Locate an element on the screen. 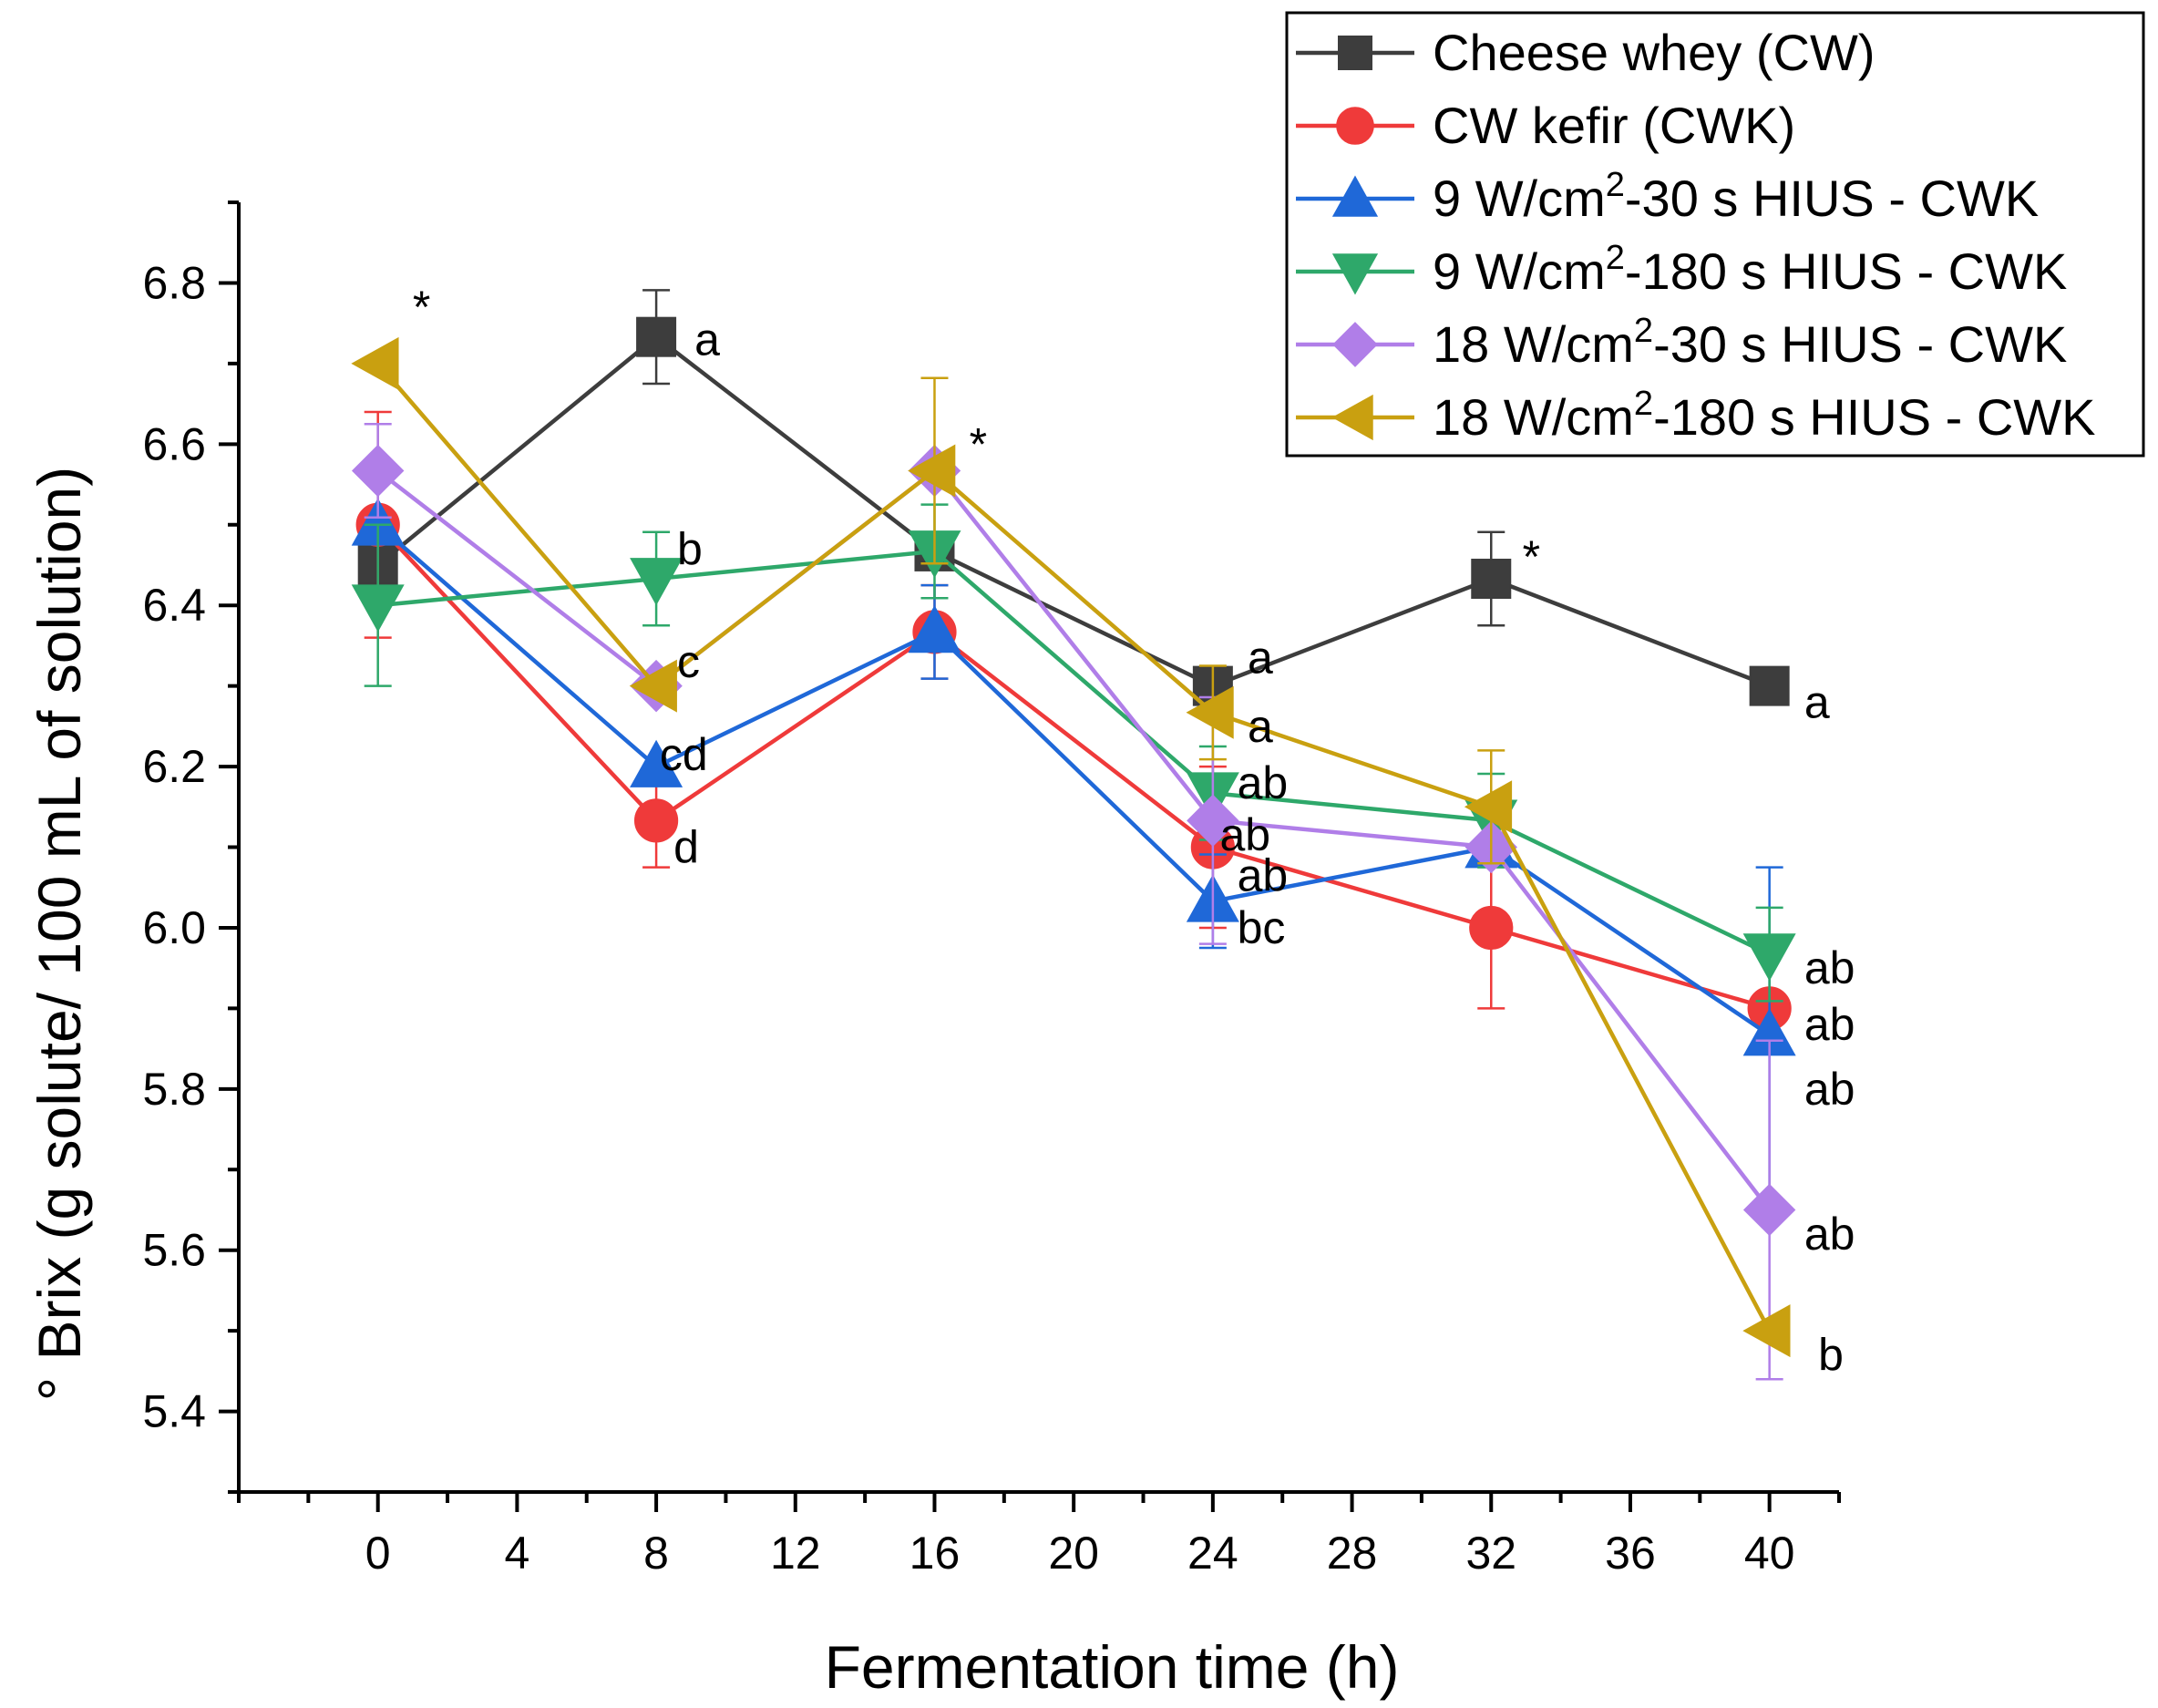  legend-item: 9 W/cm2-30 s HIUS - CWK is located at coordinates (1667, 196).